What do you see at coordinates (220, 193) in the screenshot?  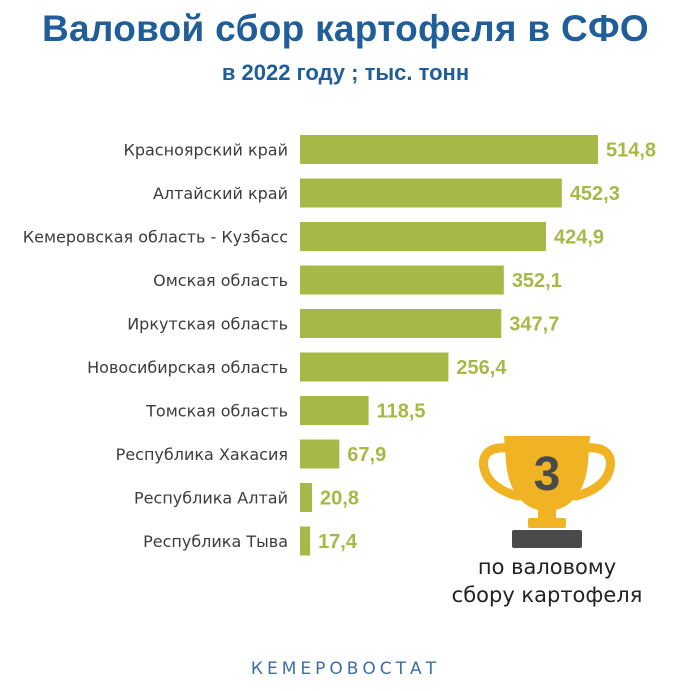 I see `category-label: Алтайский край` at bounding box center [220, 193].